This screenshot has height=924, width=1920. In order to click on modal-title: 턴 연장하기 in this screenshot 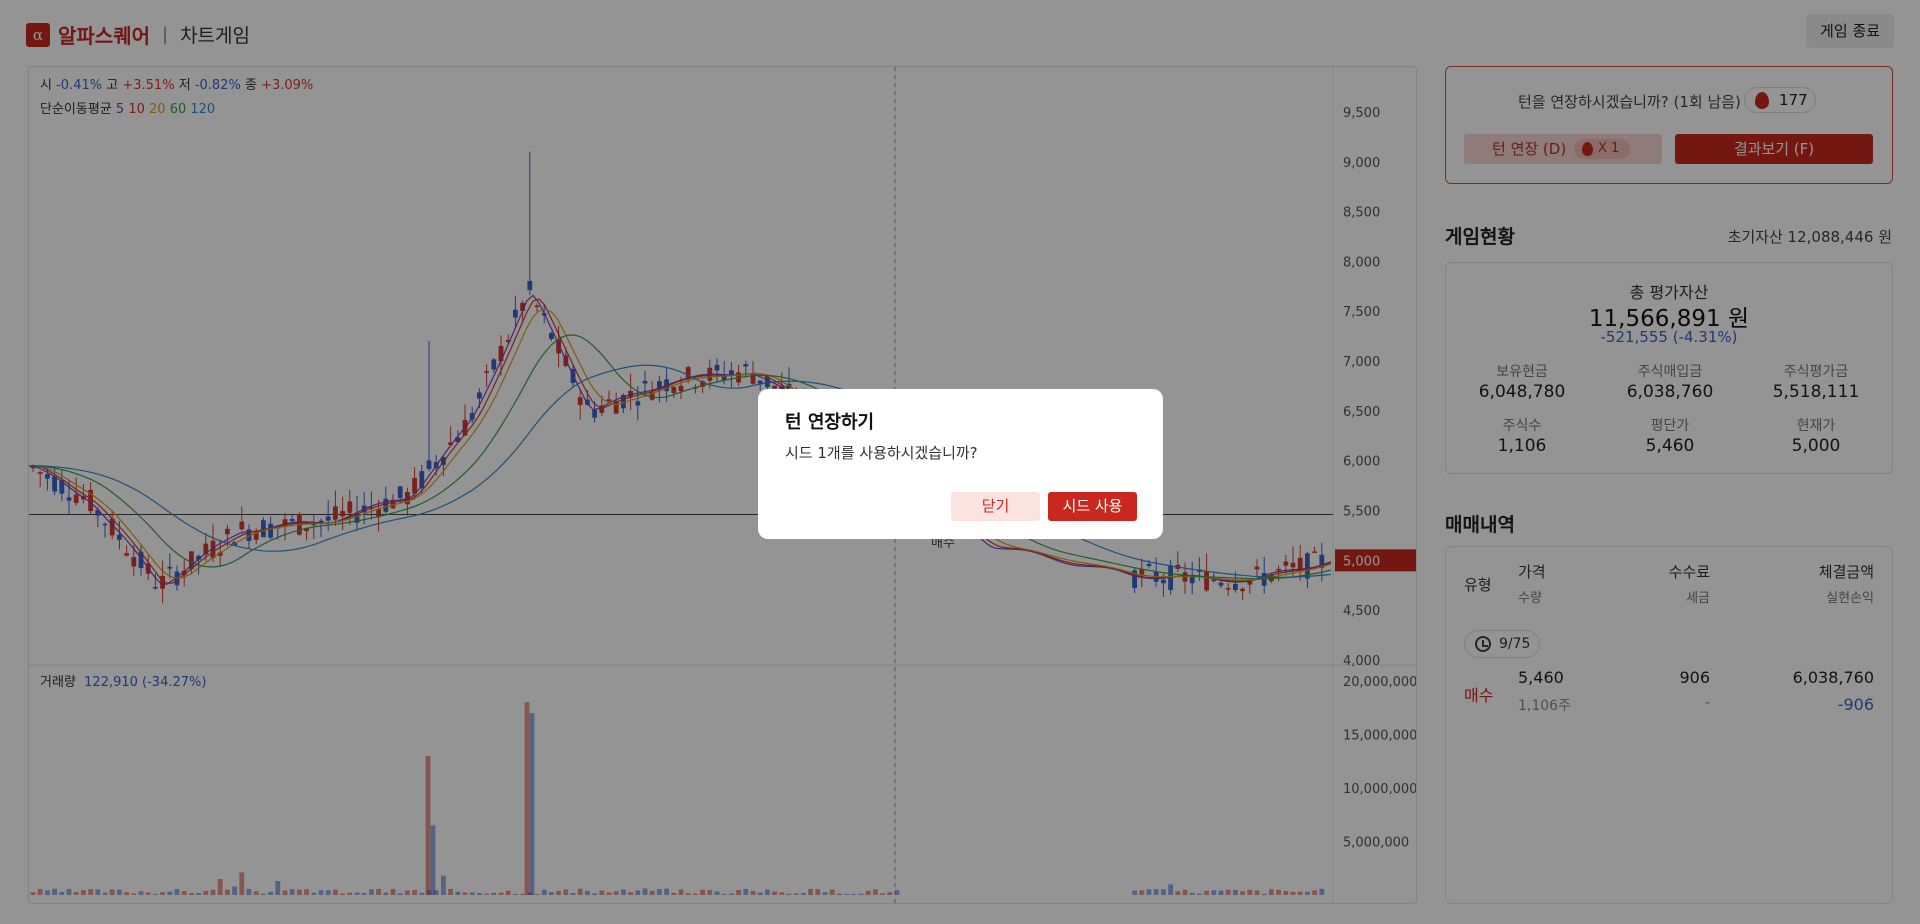, I will do `click(830, 422)`.